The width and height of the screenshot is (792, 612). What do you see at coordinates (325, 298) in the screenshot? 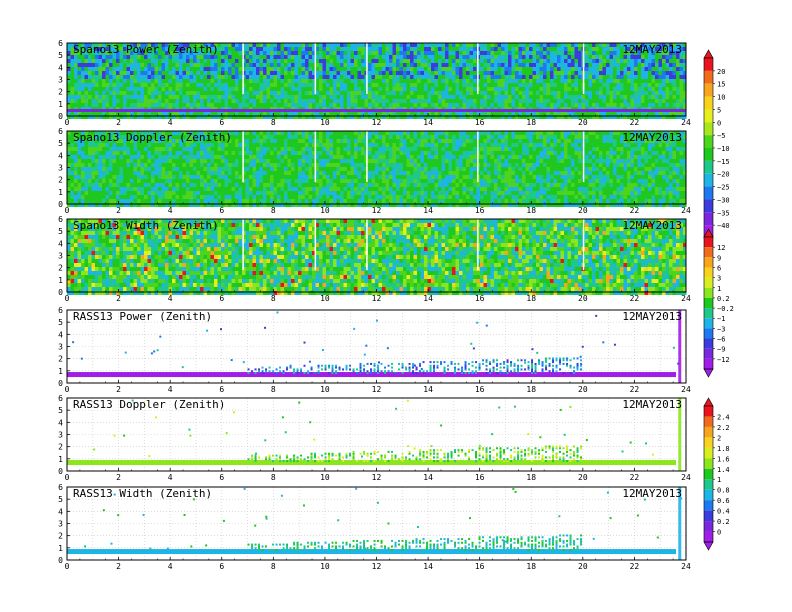
I see `x-tick-label: 10` at bounding box center [325, 298].